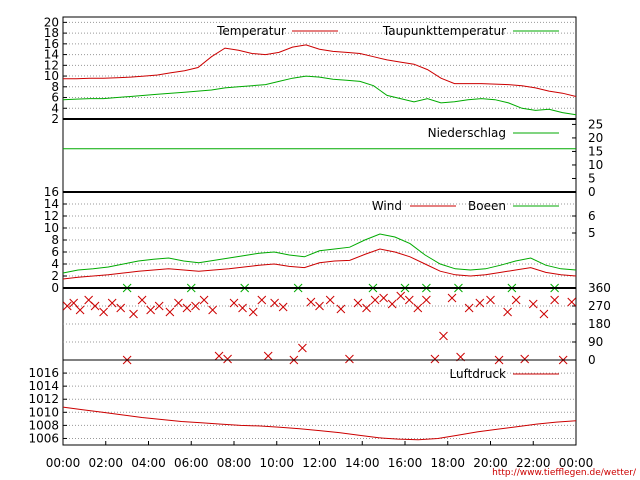  Describe the element at coordinates (55, 264) in the screenshot. I see `y-tick-label: 4` at that location.